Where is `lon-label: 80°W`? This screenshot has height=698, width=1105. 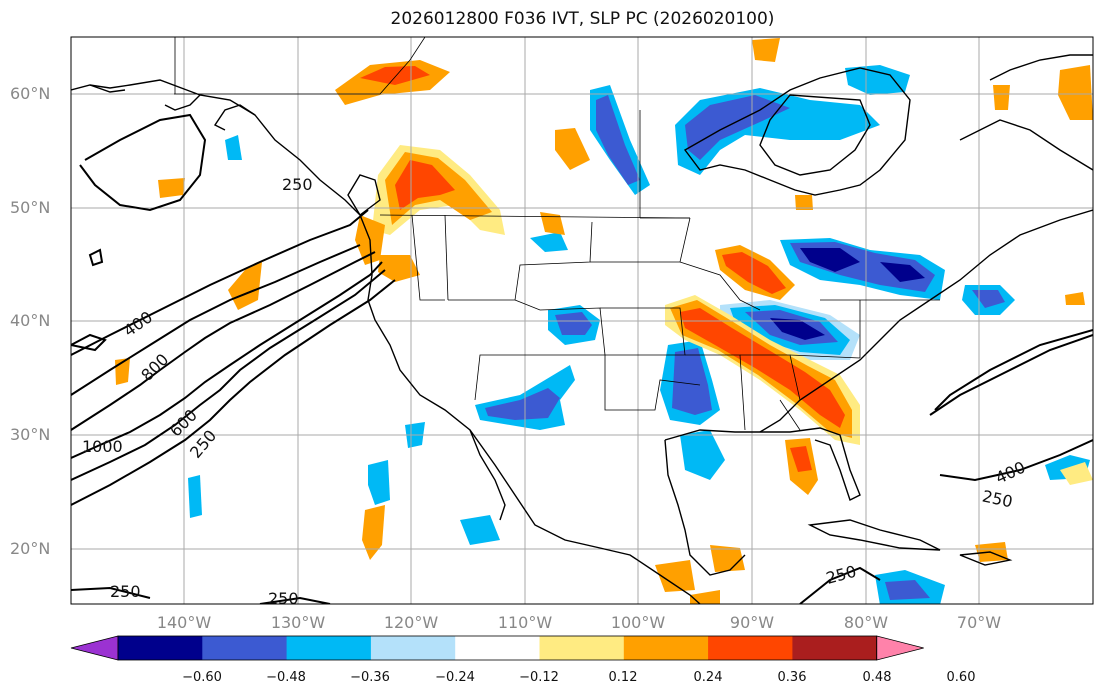
lon-label: 80°W is located at coordinates (866, 622).